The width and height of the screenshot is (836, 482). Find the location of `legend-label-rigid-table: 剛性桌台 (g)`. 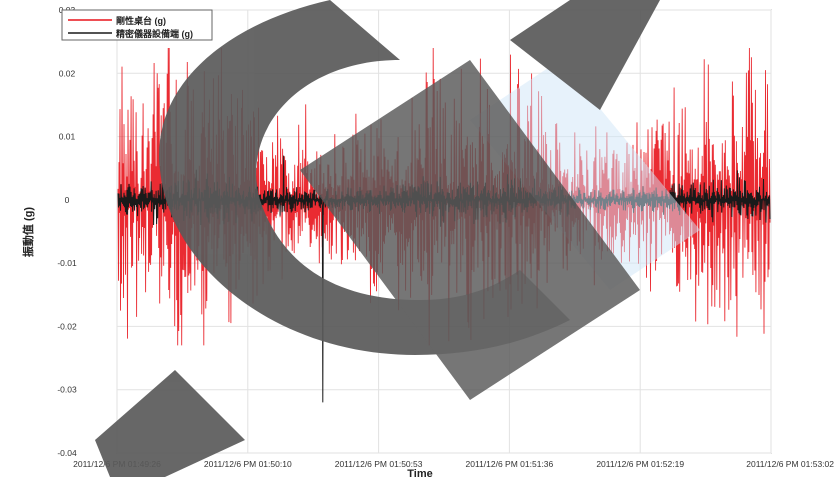

legend-label-rigid-table: 剛性桌台 (g) is located at coordinates (141, 20).